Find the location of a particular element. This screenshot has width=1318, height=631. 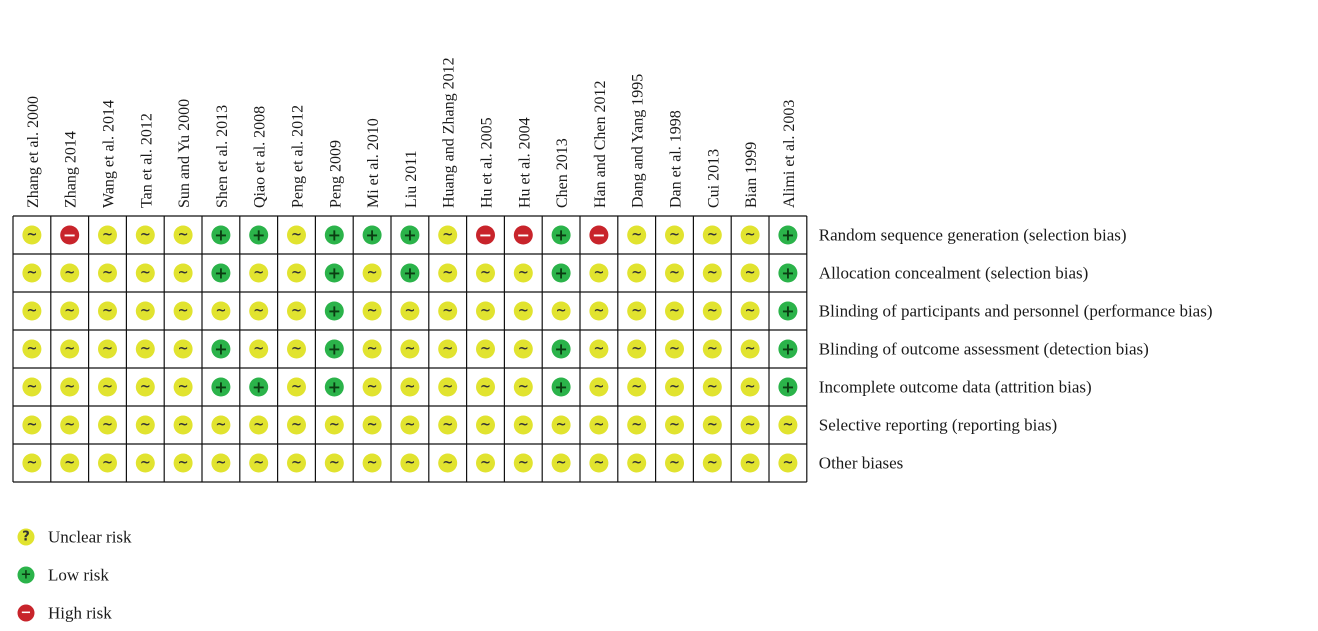

legend-low-glyph: + is located at coordinates (26, 575).